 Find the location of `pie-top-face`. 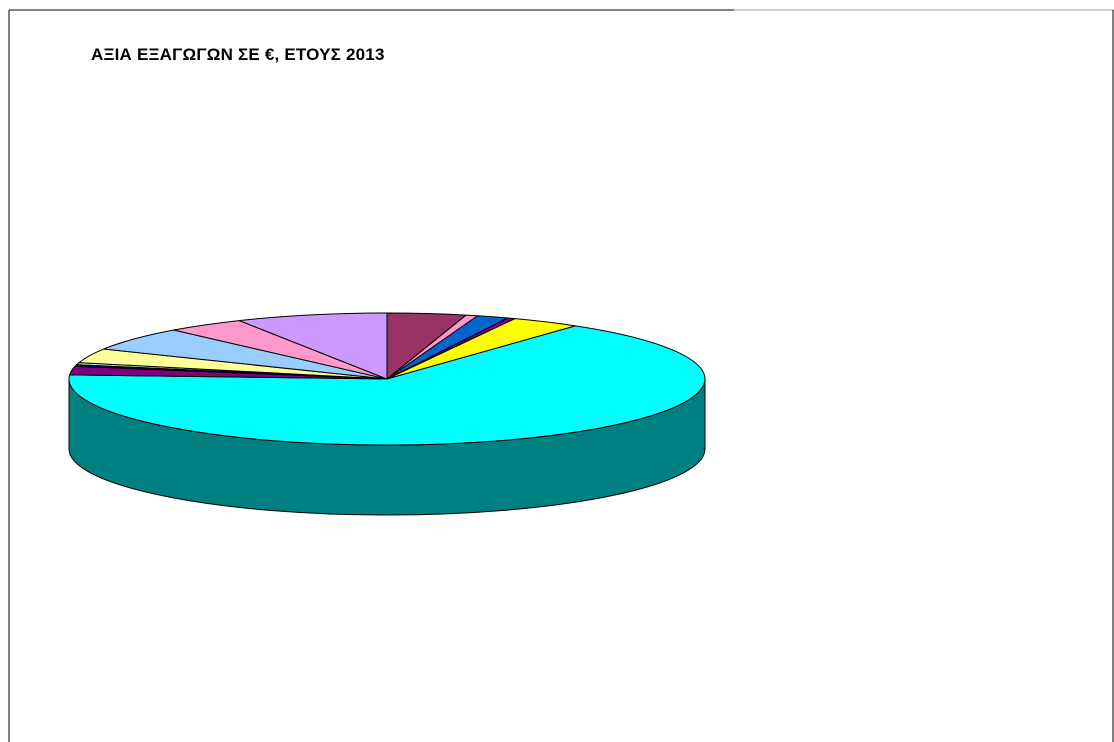

pie-top-face is located at coordinates (387, 379).